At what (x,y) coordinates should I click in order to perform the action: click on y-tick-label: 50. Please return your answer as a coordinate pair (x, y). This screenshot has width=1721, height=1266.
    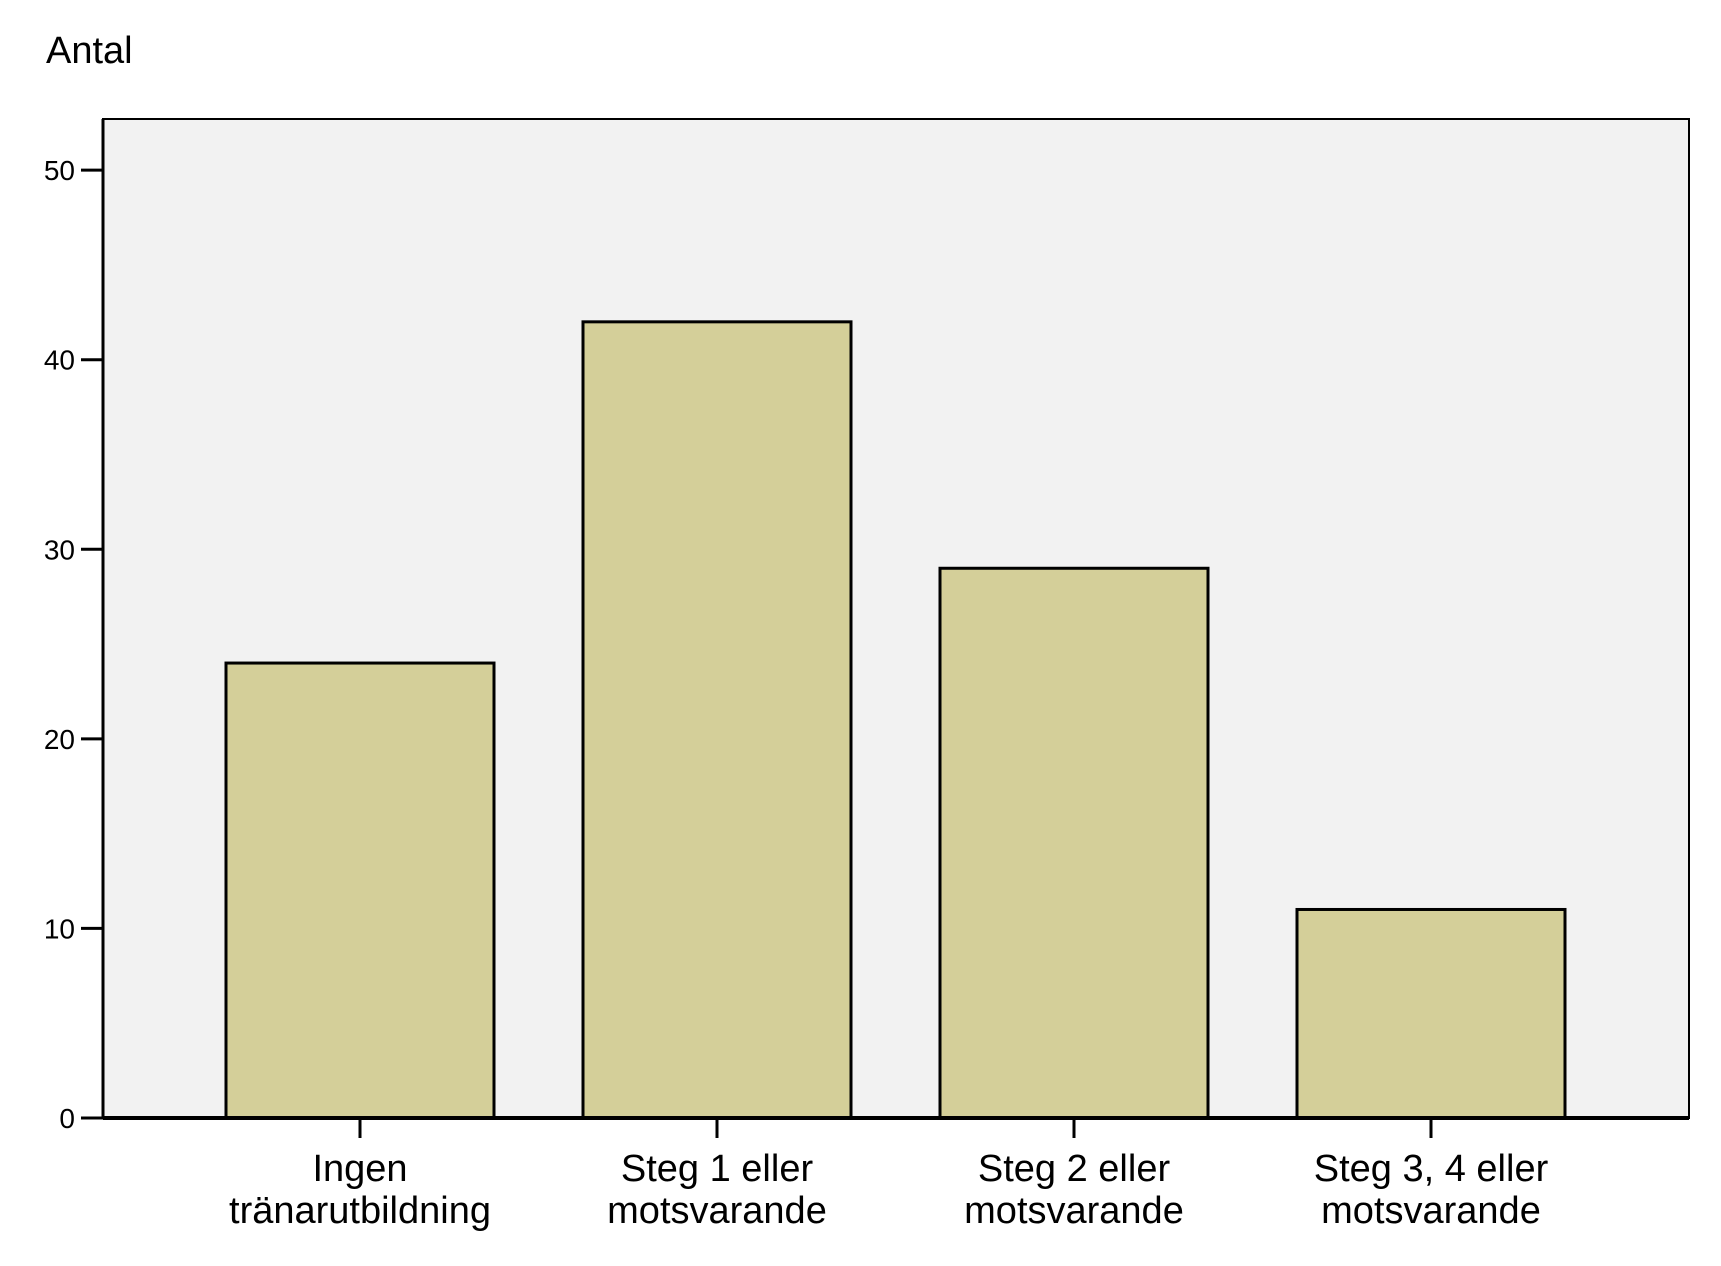
    Looking at the image, I should click on (59, 170).